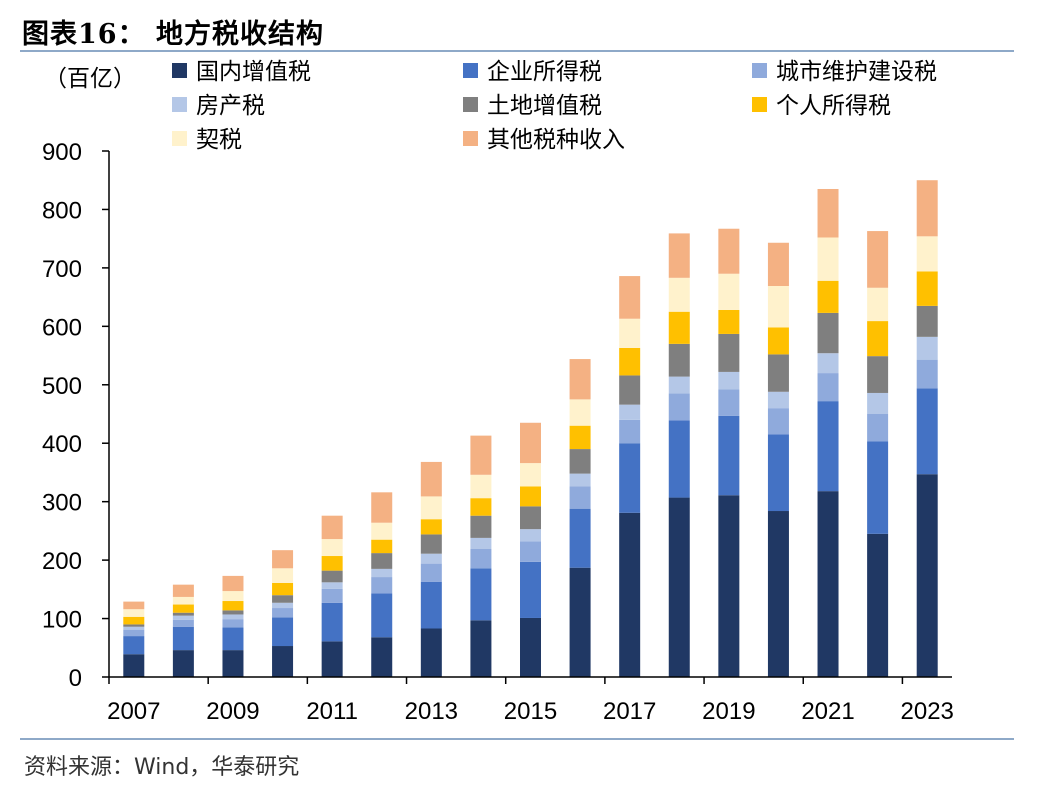 This screenshot has width=1048, height=792. What do you see at coordinates (62, 269) in the screenshot?
I see `y-tick-label: 700` at bounding box center [62, 269].